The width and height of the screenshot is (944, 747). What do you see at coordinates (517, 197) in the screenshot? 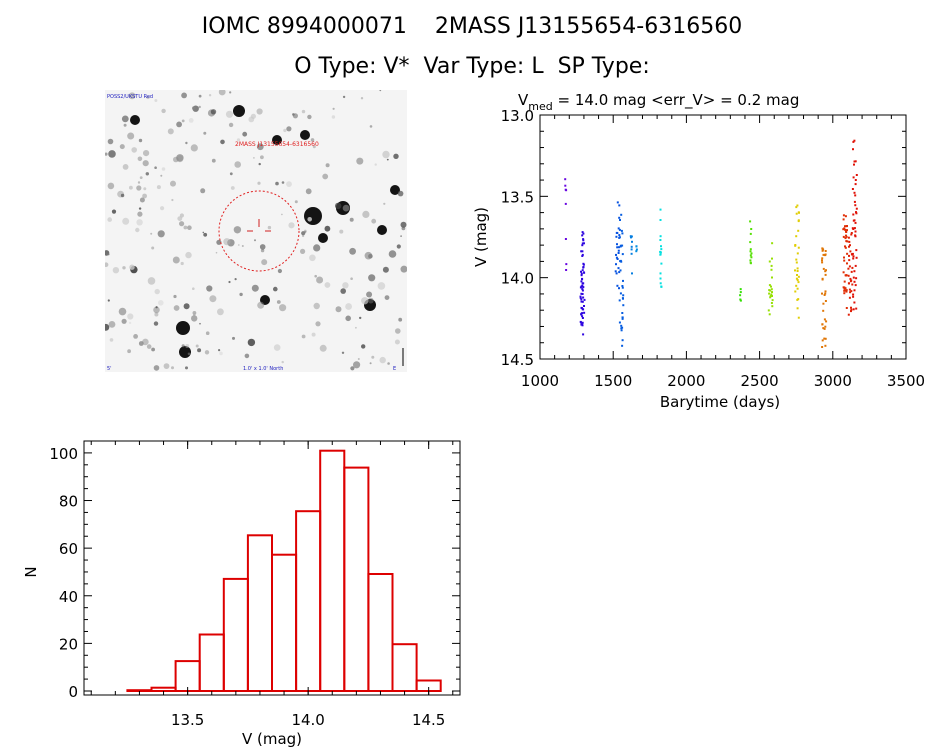
I see `lc-ytick-label: 13.5` at bounding box center [517, 197].